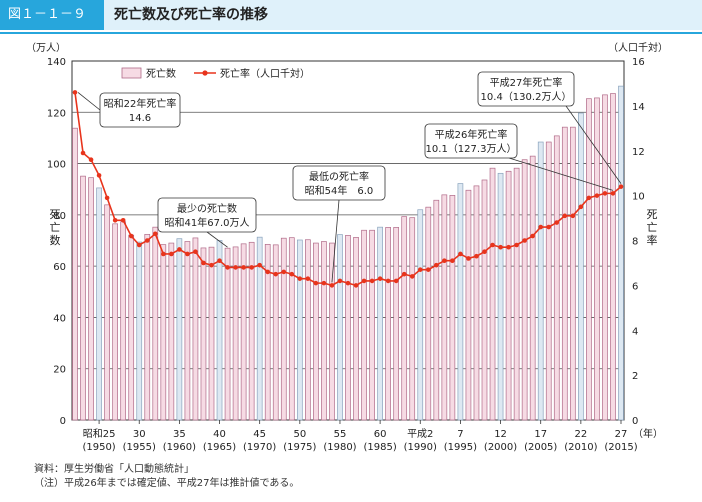  What do you see at coordinates (648, 433) in the screenshot?
I see `x-axis-unit: （年）` at bounding box center [648, 433].